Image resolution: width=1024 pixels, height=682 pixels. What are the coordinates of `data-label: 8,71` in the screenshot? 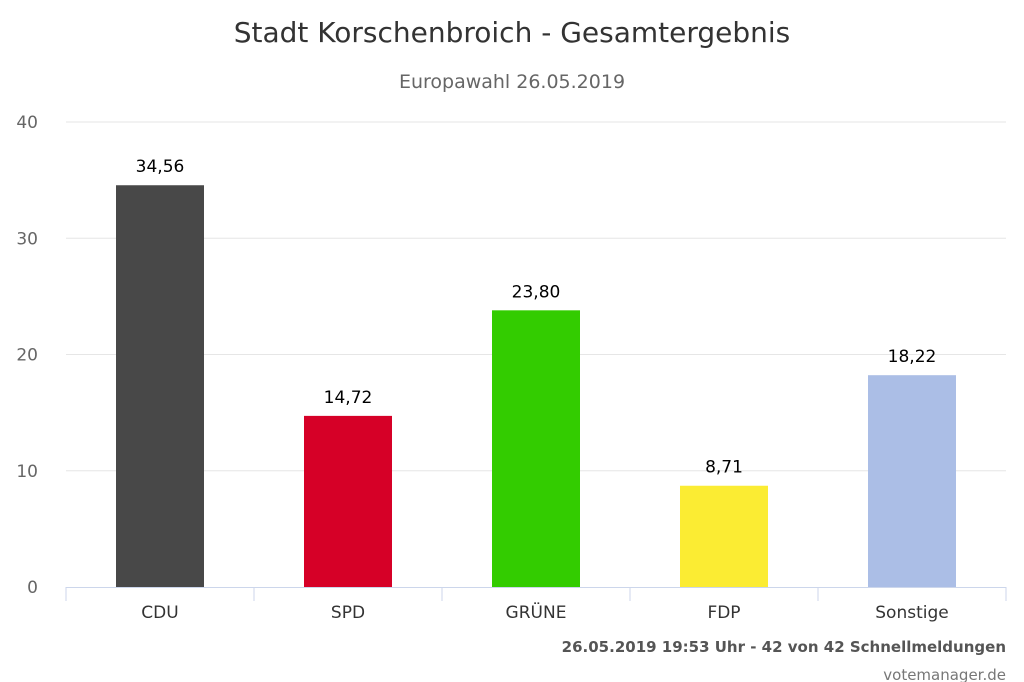 It's located at (724, 468).